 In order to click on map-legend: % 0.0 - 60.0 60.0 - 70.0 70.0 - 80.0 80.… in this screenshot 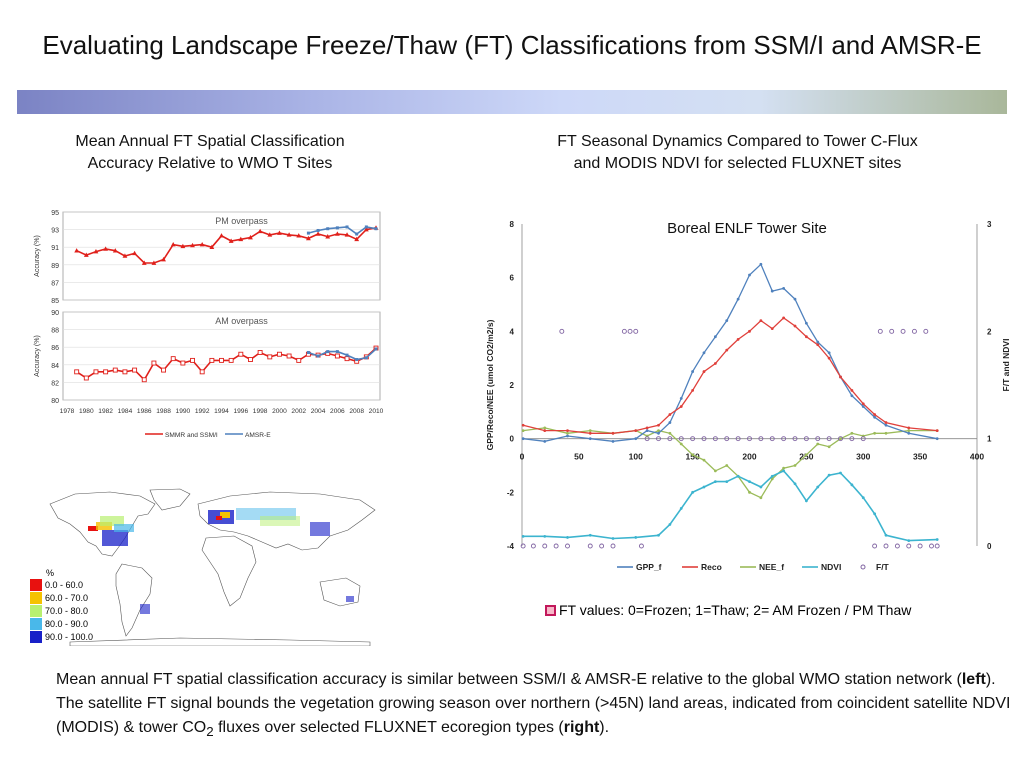, I will do `click(61, 605)`.